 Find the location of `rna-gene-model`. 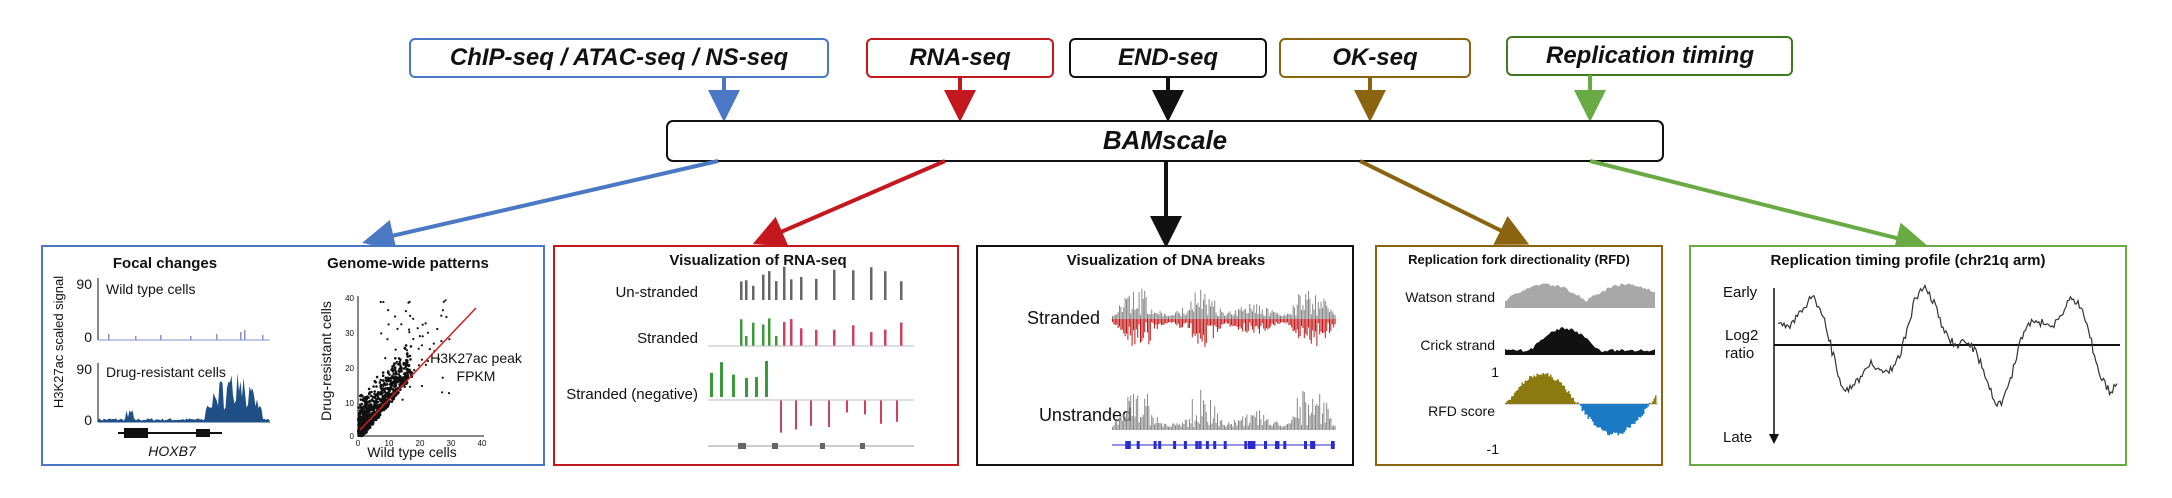

rna-gene-model is located at coordinates (811, 446).